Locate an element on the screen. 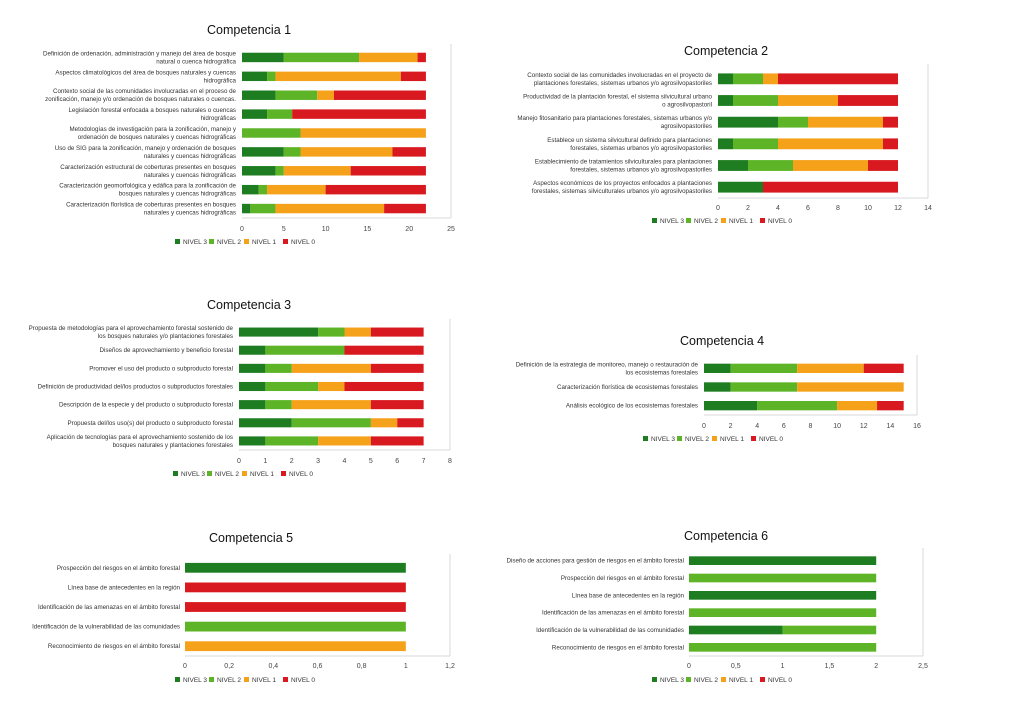  tick-label: 10 is located at coordinates (868, 208).